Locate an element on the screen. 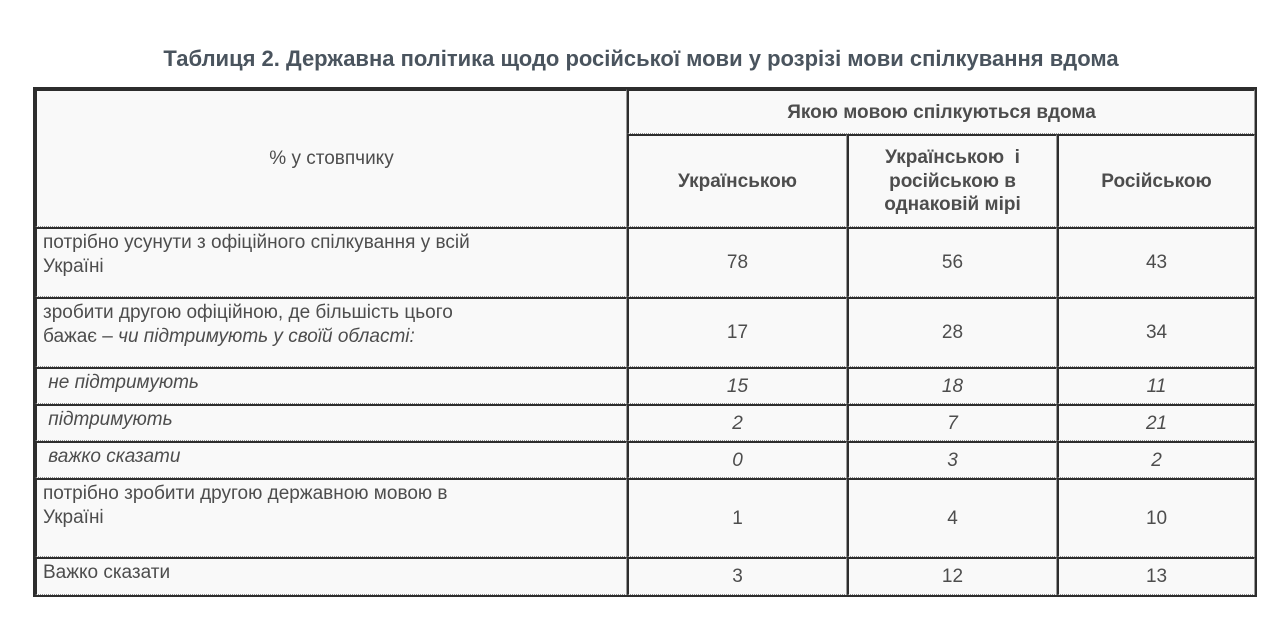  cell-value: 7 is located at coordinates (952, 423).